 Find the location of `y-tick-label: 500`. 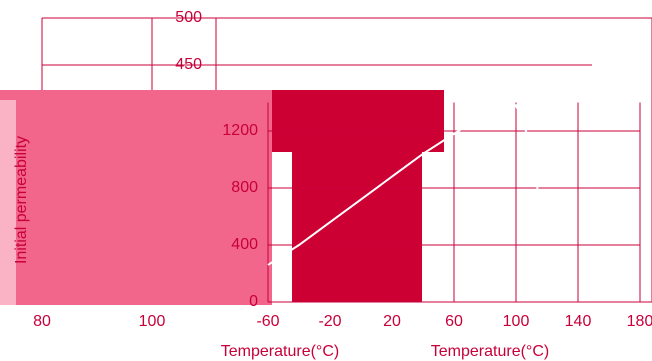

y-tick-label: 500 is located at coordinates (188, 17).